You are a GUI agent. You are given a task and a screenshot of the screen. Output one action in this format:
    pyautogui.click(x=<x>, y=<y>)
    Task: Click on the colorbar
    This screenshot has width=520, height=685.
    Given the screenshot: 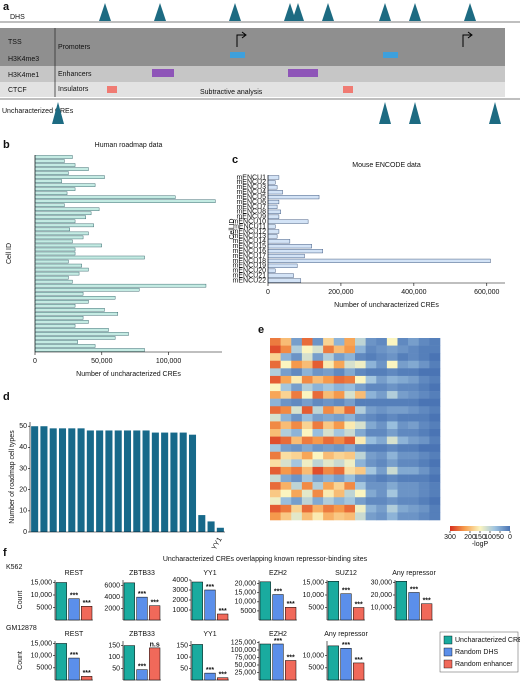 What is the action you would take?
    pyautogui.click(x=480, y=528)
    